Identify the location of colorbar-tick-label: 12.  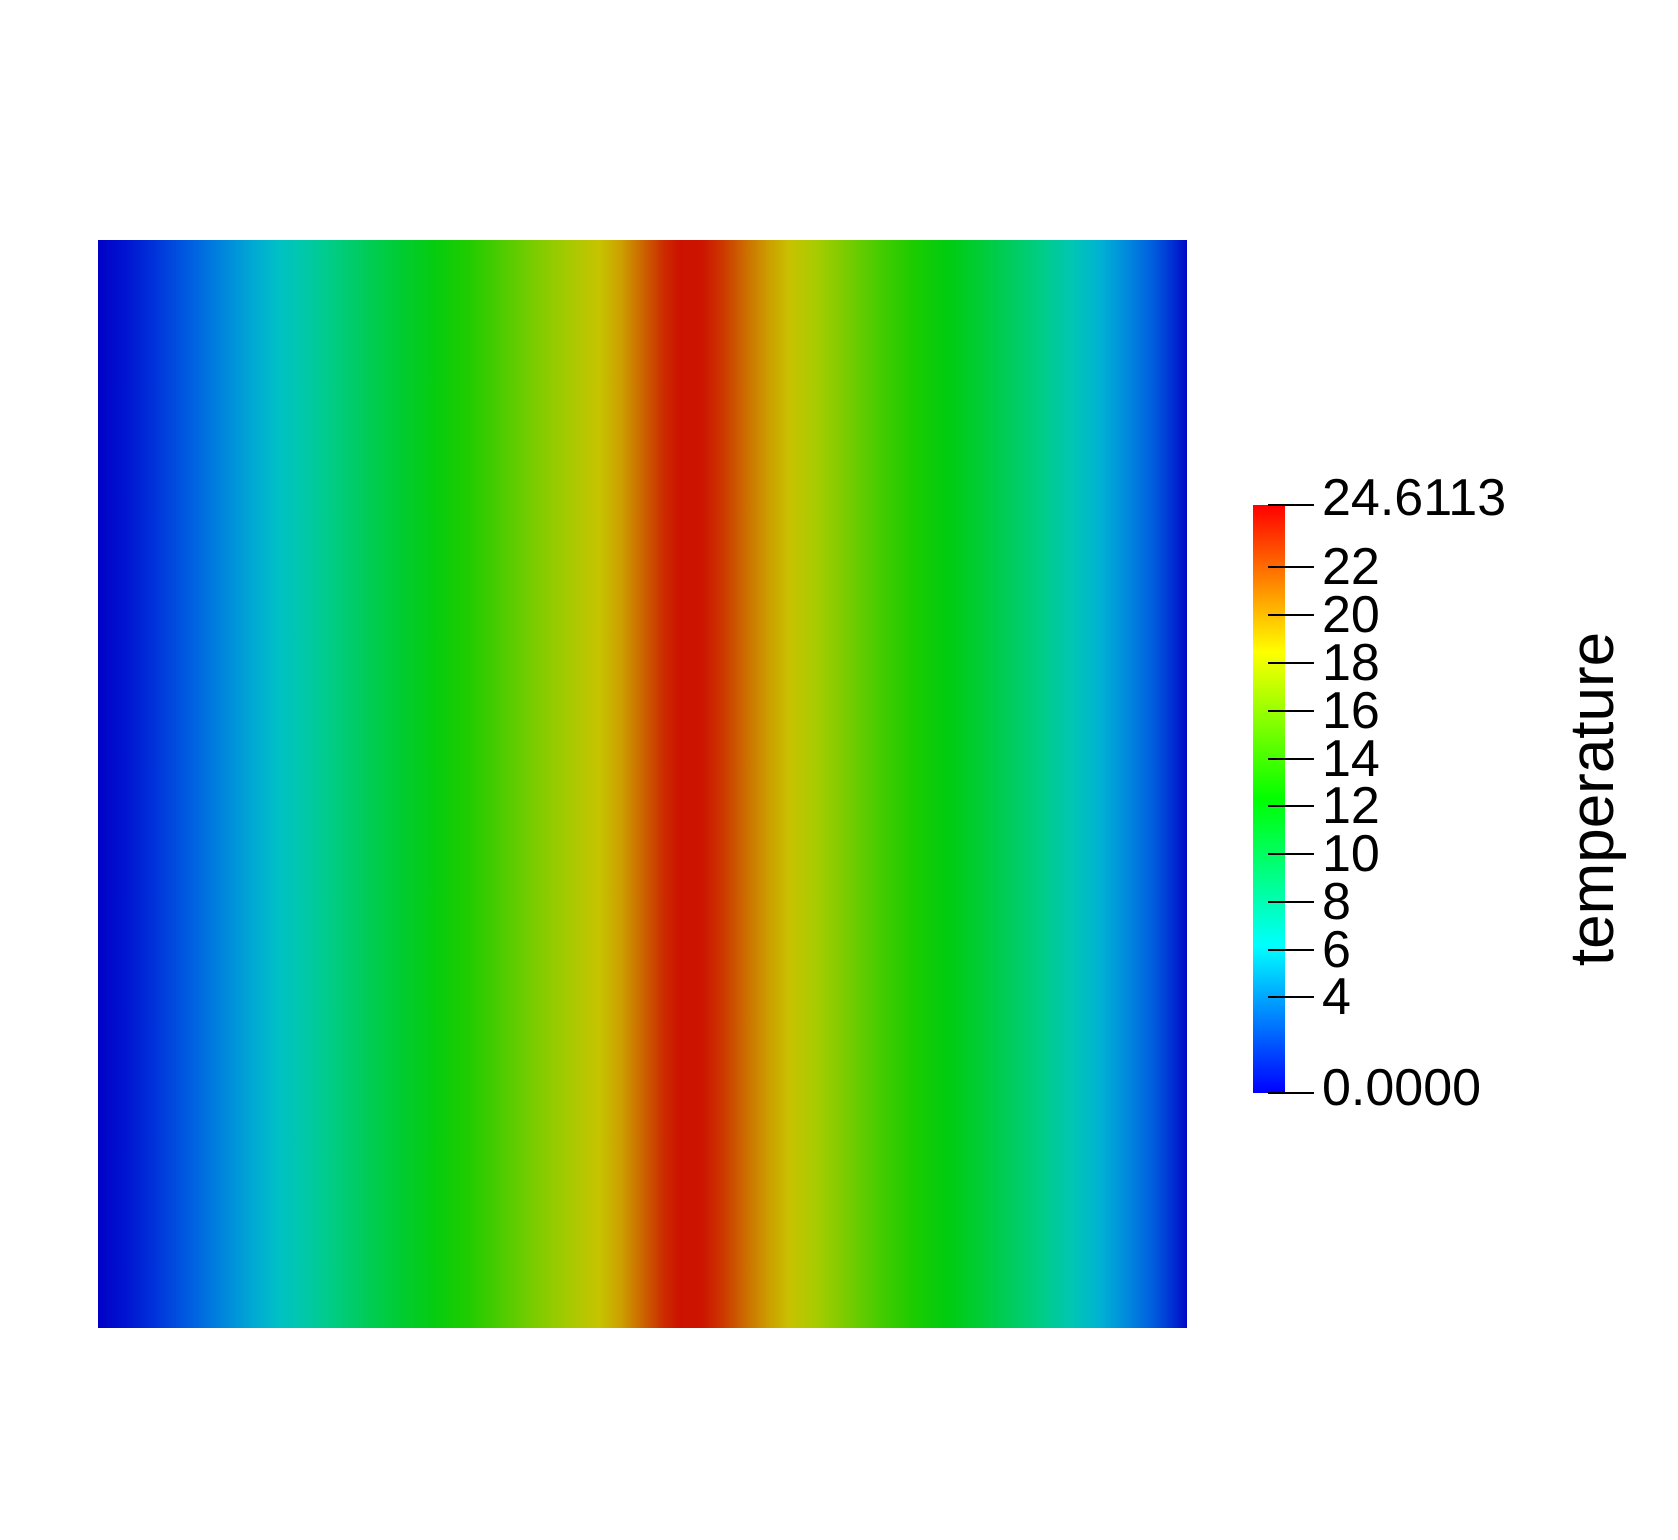
(1351, 806).